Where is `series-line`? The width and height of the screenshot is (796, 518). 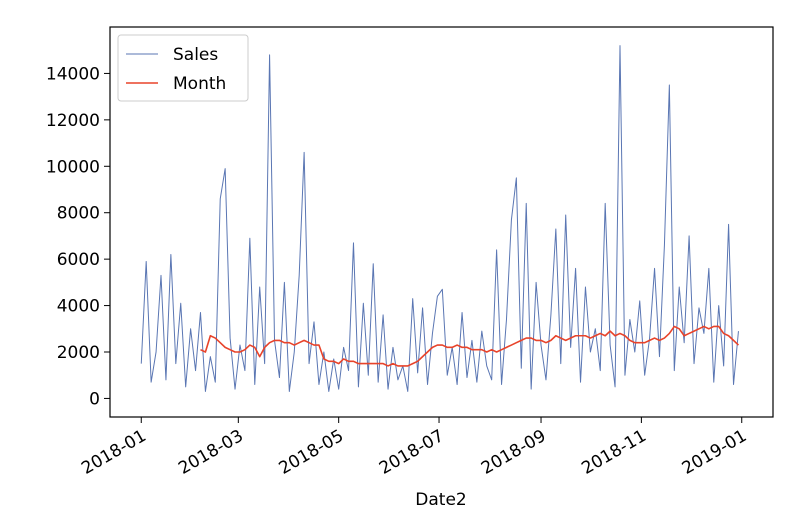
series-line is located at coordinates (469, 346).